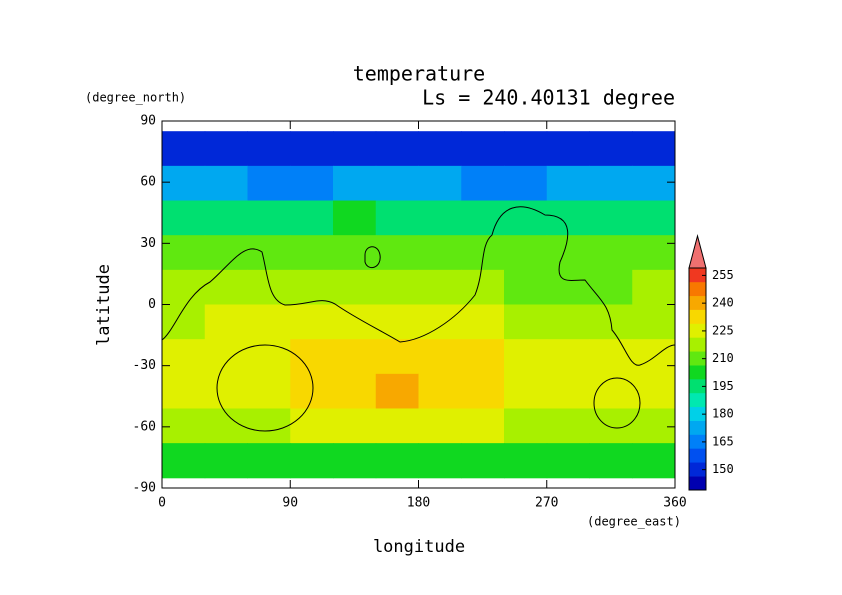  I want to click on y-tick-label: 30, so click(148, 243).